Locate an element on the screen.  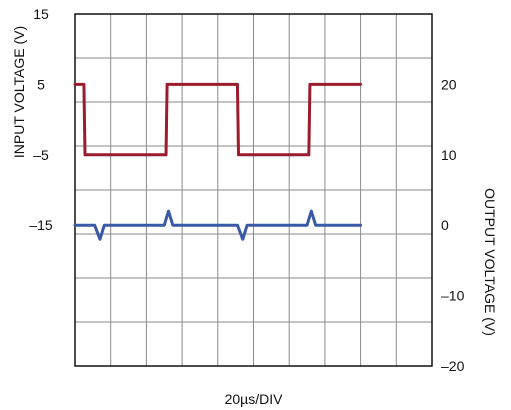
x-axis-label: 20µs/DIV is located at coordinates (254, 399).